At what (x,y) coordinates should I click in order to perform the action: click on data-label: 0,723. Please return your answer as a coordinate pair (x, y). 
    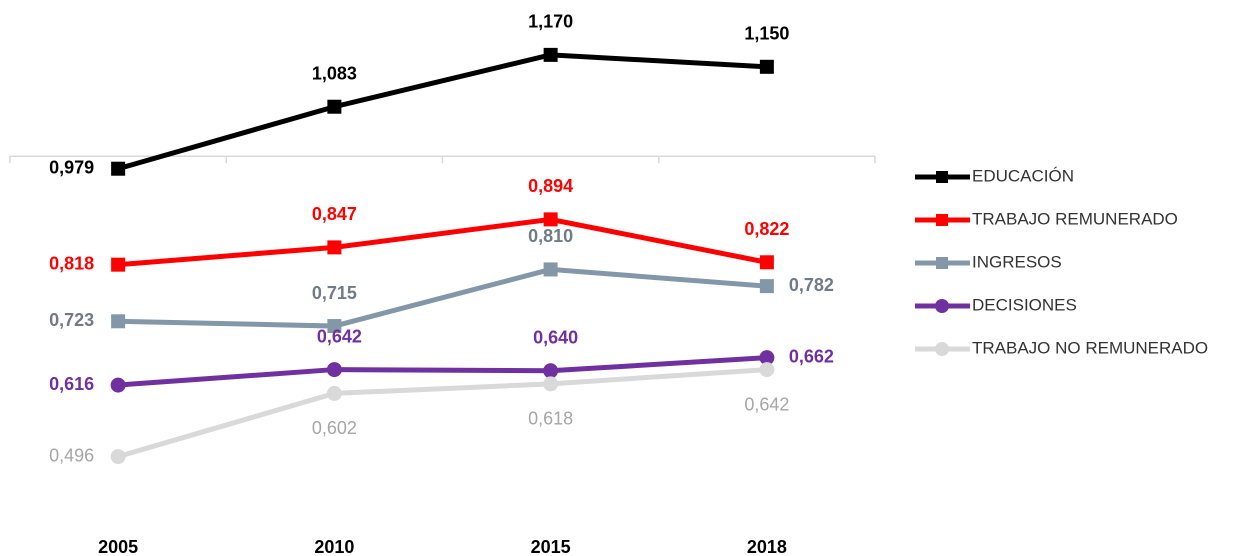
    Looking at the image, I should click on (71, 320).